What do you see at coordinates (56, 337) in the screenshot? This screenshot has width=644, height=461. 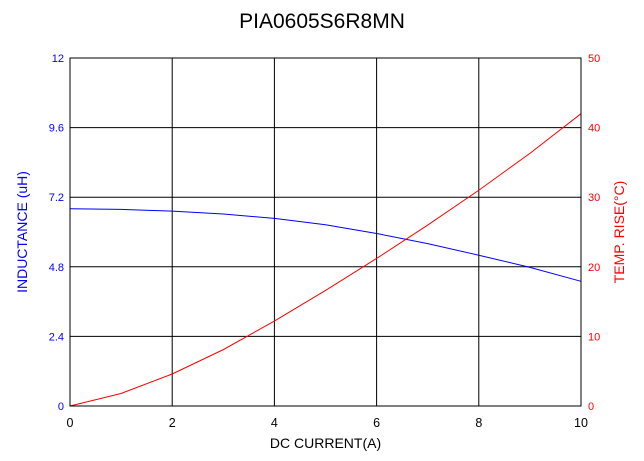 I see `y-left-tick-label: 2.4` at bounding box center [56, 337].